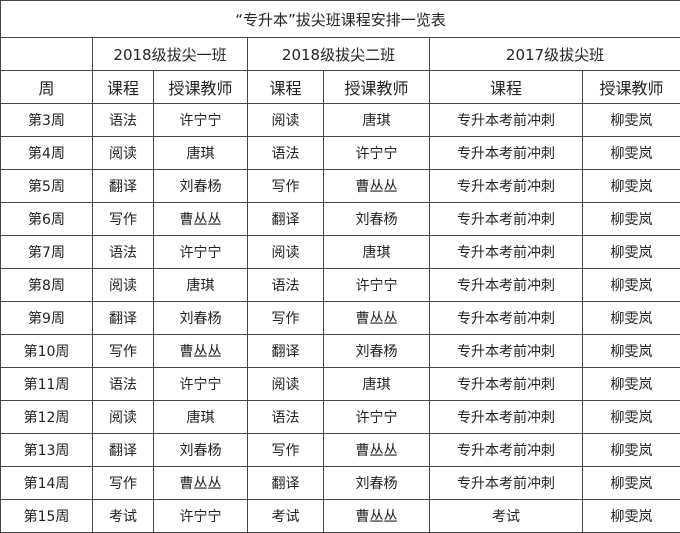 The height and width of the screenshot is (533, 680). I want to click on table-row: 第8周阅读唐琪语法许宁宁专升本考前冲刺柳雯岚, so click(340, 285).